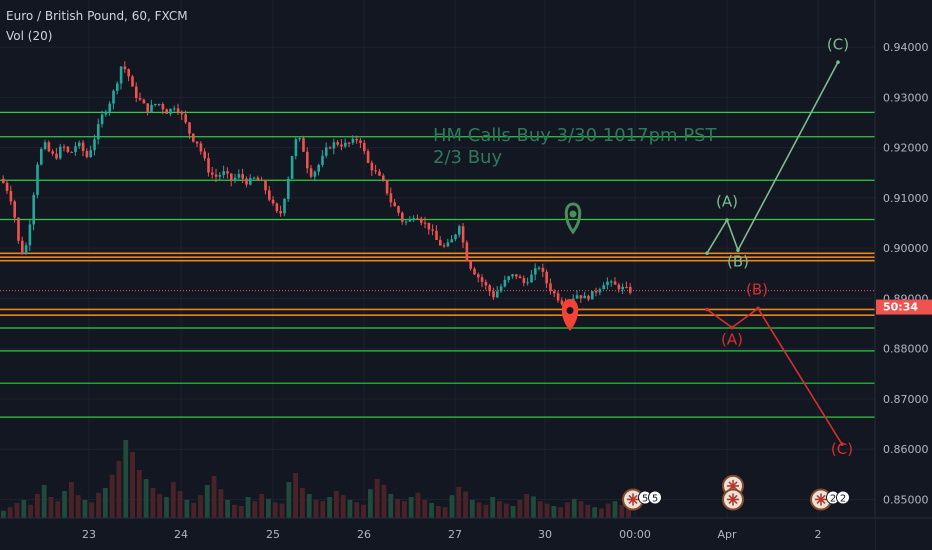  I want to click on annotation-line-1: HM Calls Buy 3/30 1017pm PST, so click(575, 135).